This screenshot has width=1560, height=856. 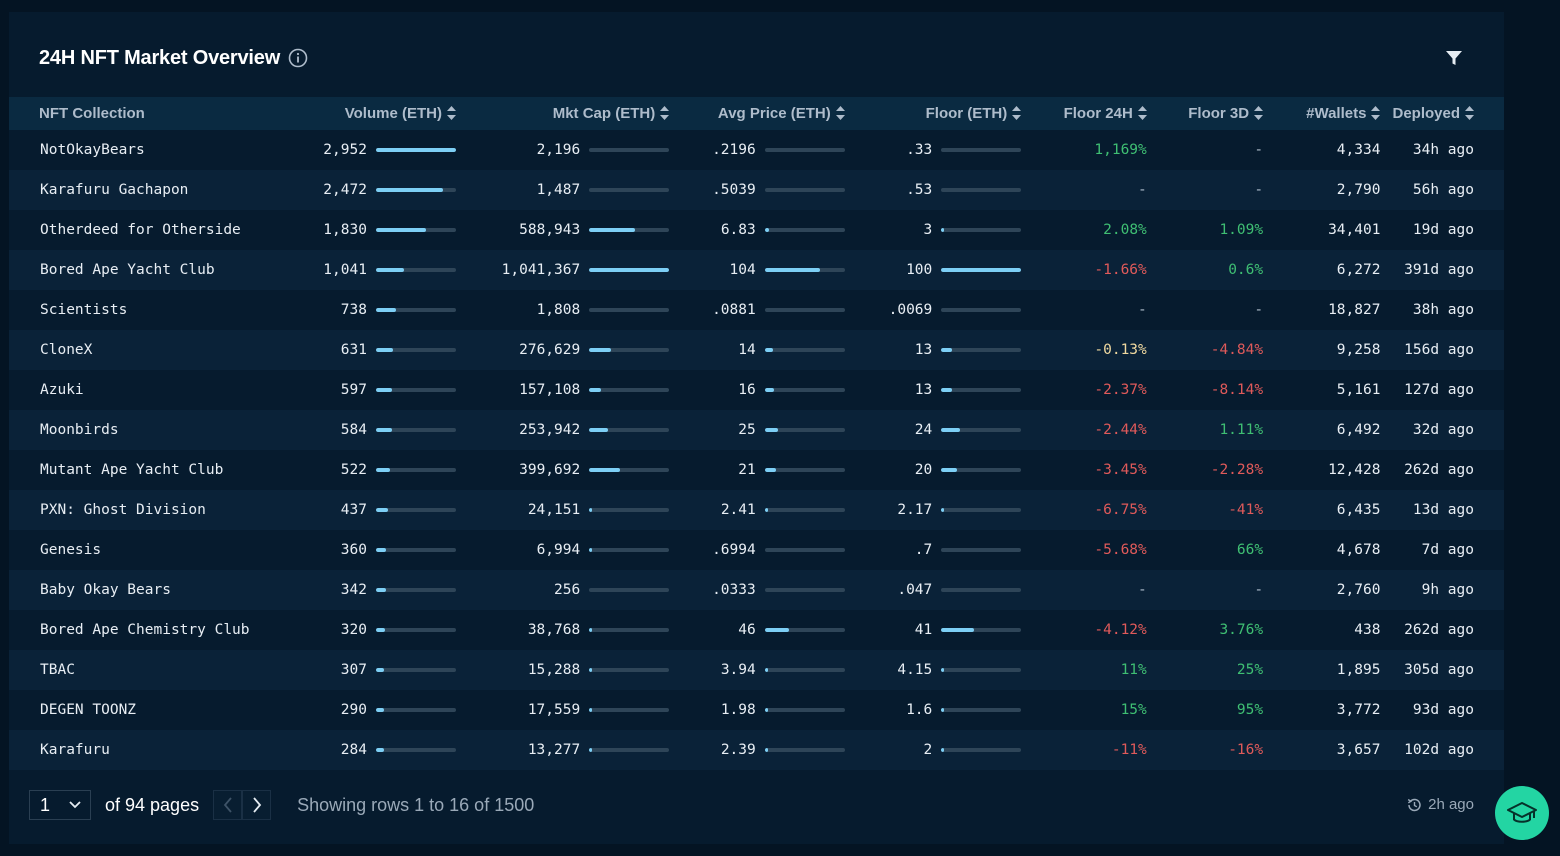 What do you see at coordinates (92, 150) in the screenshot?
I see `collection-name: NotOkayBears` at bounding box center [92, 150].